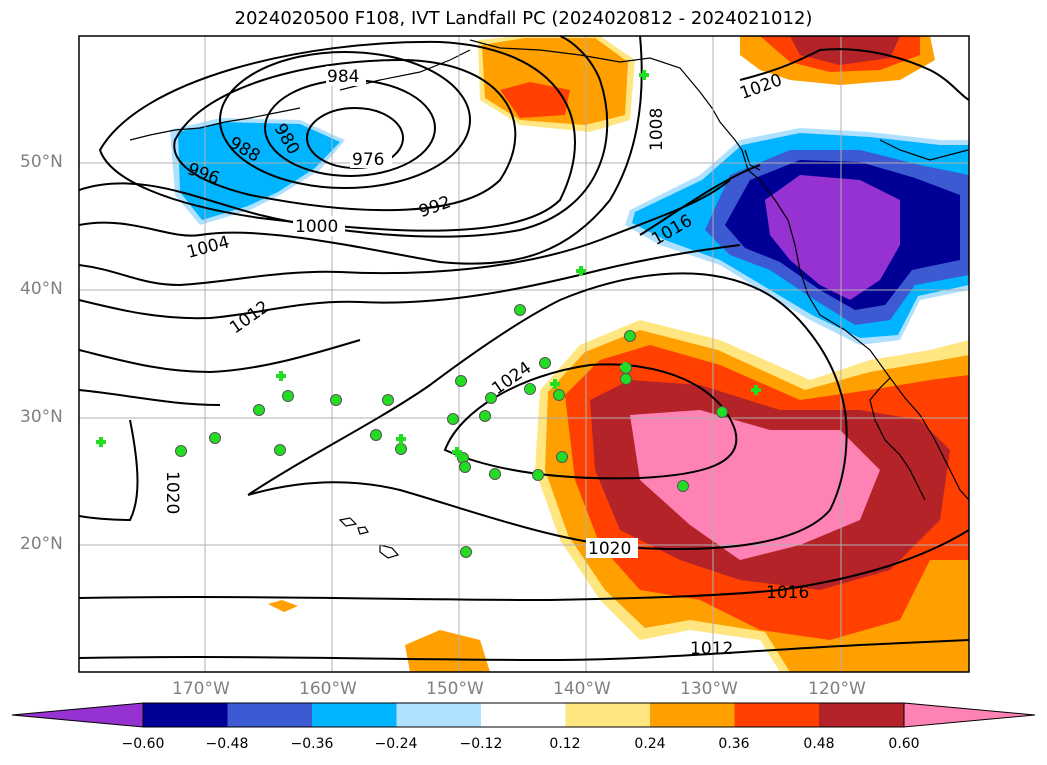  Describe the element at coordinates (396, 744) in the screenshot. I see `colorbar-tick-label: −0.24` at that location.